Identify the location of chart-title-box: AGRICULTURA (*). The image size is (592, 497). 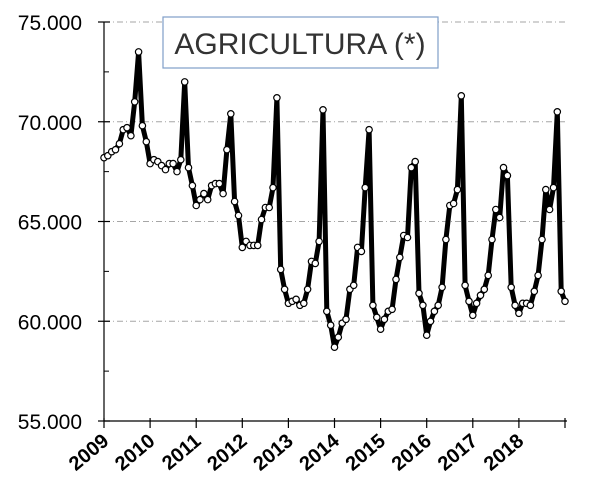
(300, 42).